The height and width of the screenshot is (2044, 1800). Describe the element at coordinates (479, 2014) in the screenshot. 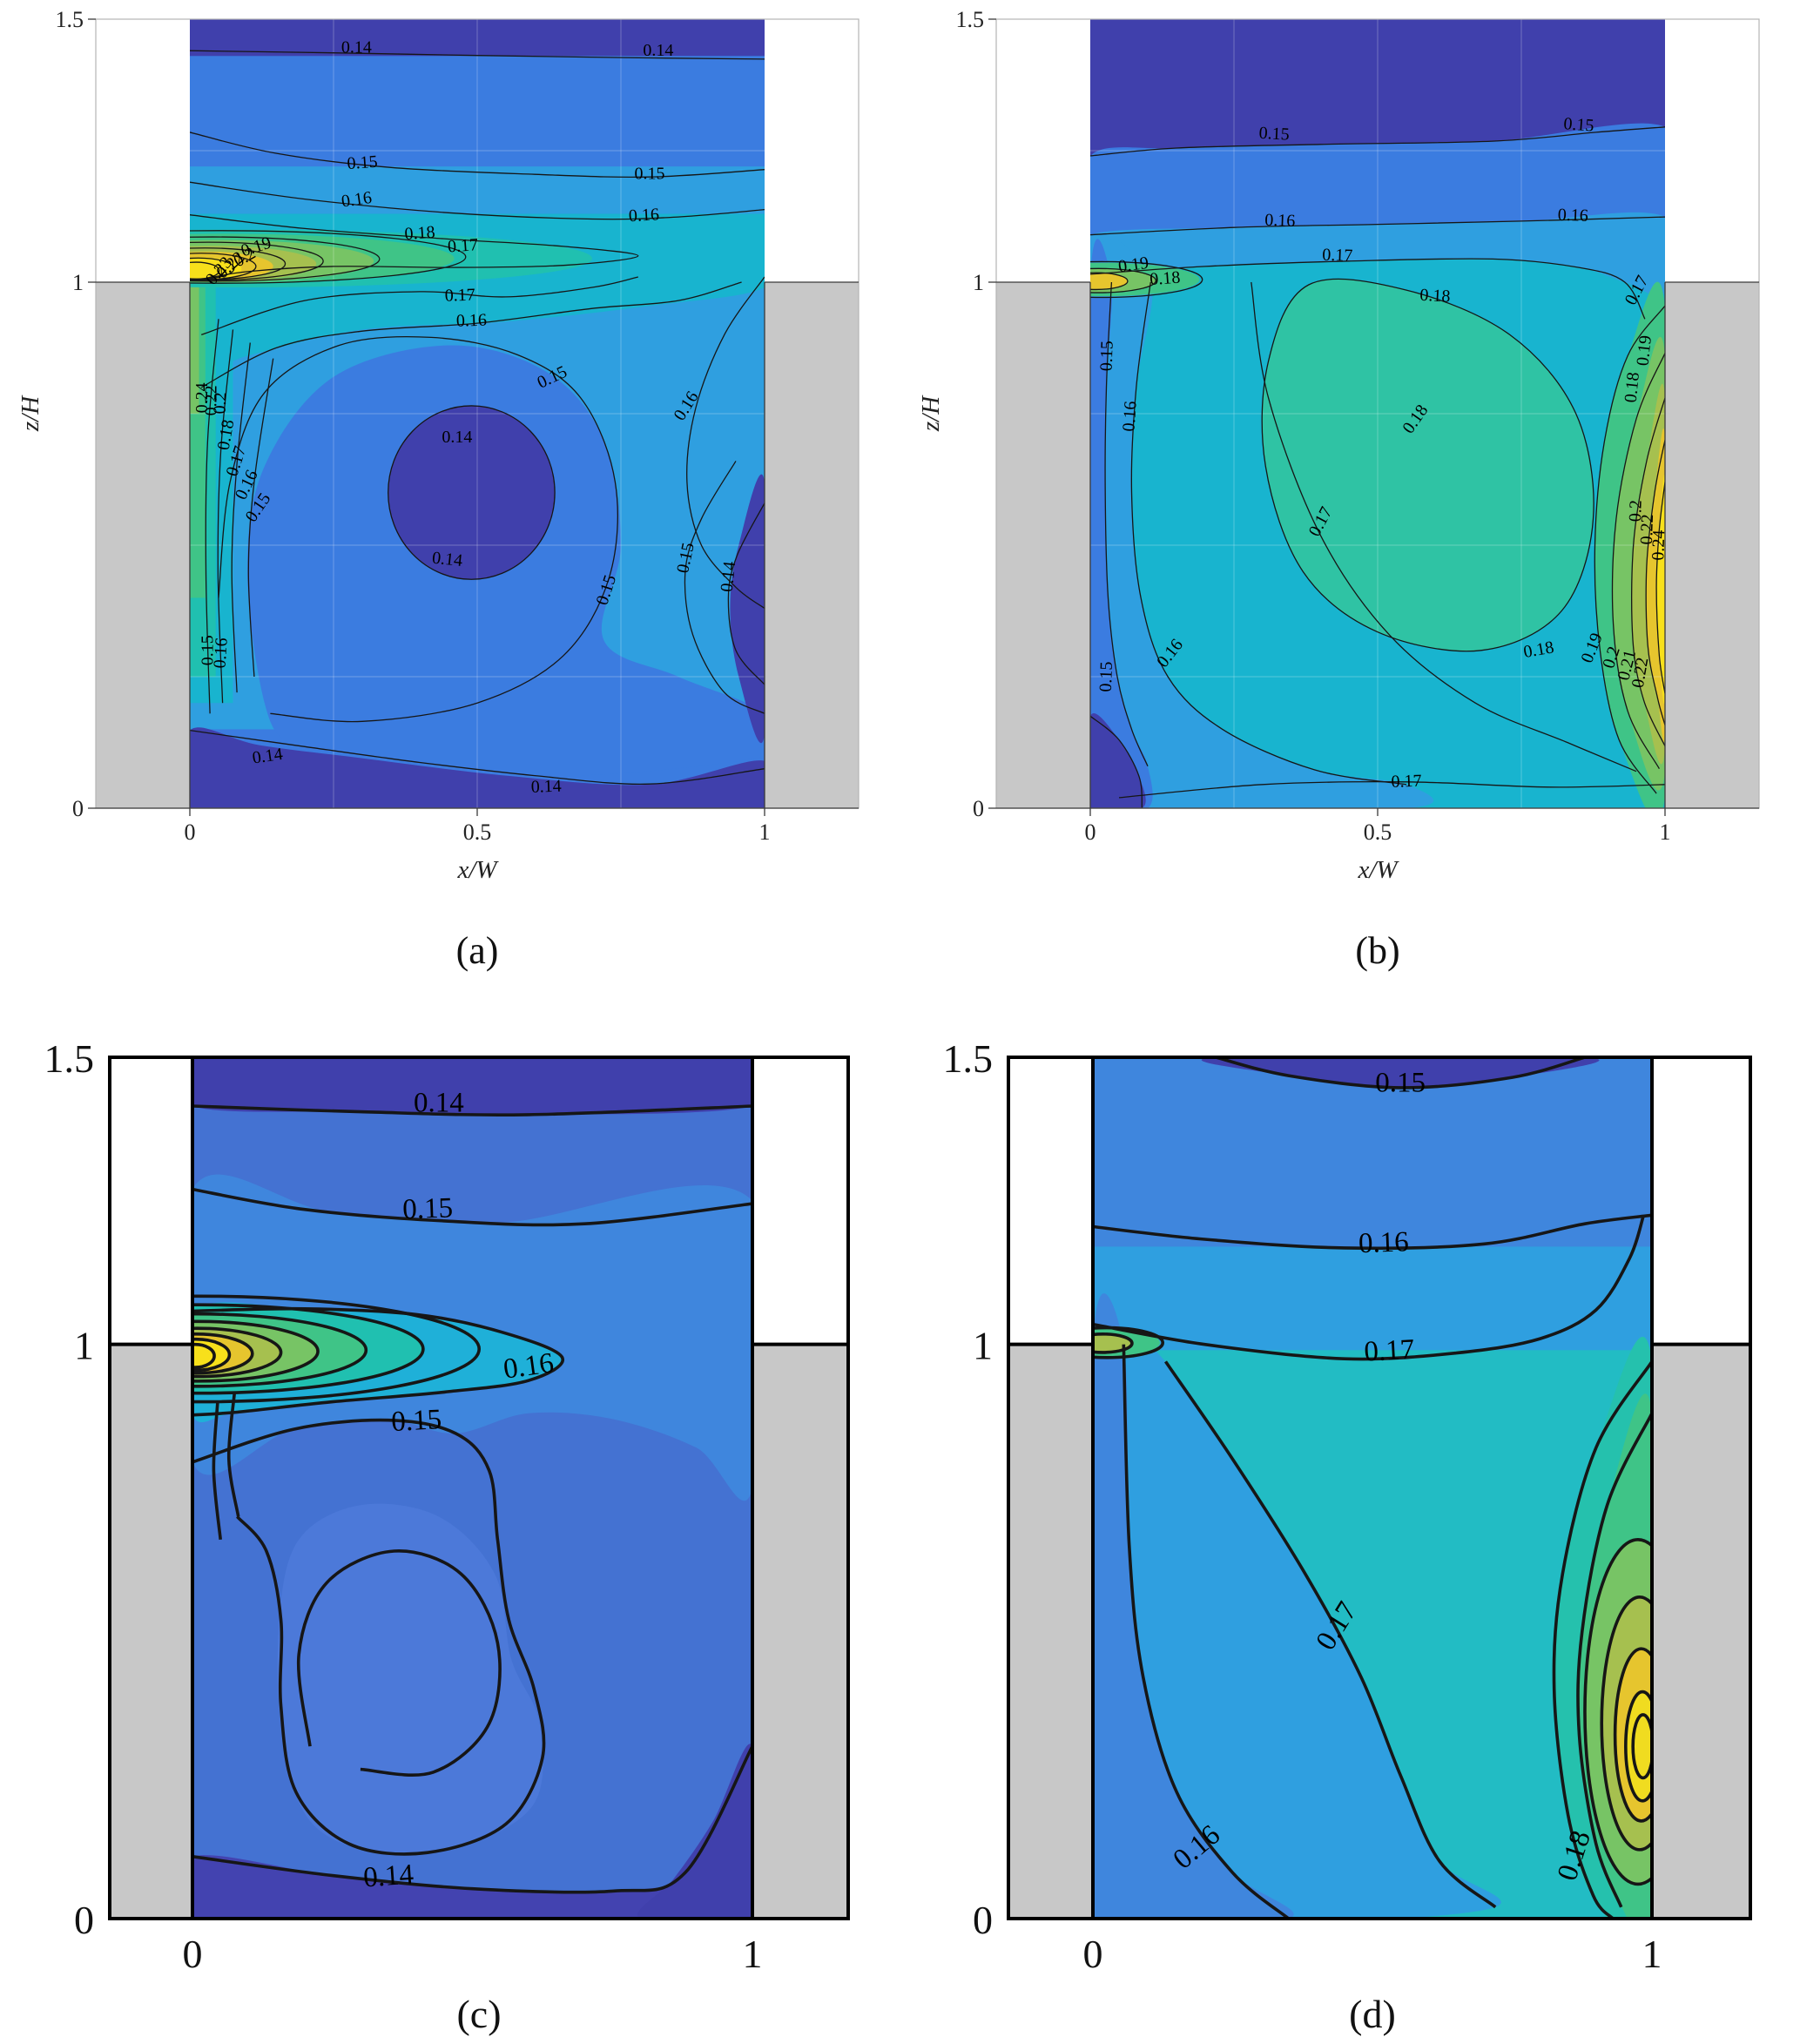

I see `panel-letter-c: (c)` at that location.